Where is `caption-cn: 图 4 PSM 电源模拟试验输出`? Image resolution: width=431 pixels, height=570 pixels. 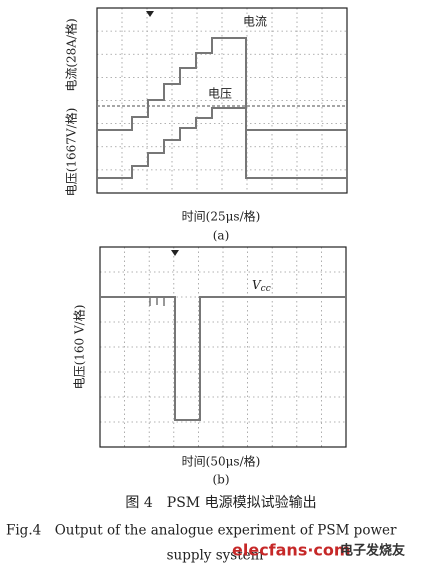 caption-cn: 图 4 PSM 电源模拟试验输出 is located at coordinates (220, 503).